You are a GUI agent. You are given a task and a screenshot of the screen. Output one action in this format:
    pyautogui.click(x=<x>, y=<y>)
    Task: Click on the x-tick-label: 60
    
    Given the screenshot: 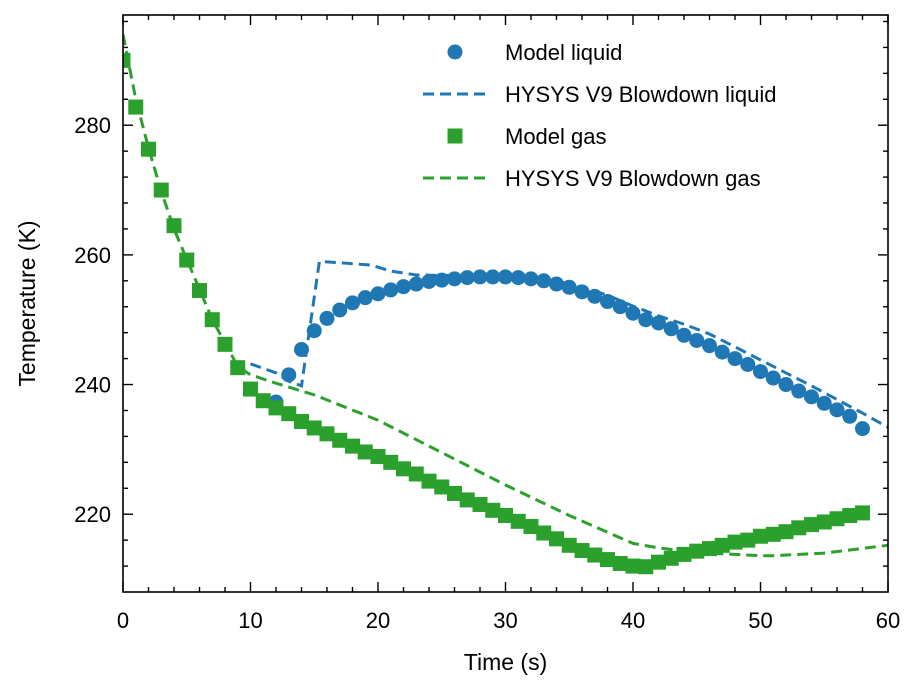 What is the action you would take?
    pyautogui.click(x=888, y=620)
    